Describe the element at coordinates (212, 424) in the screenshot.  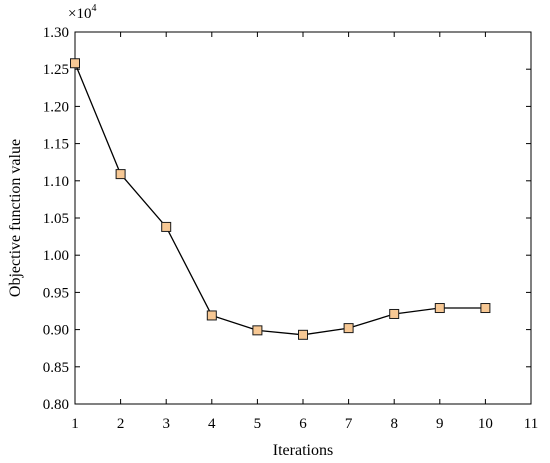
I see `x-tick-label: 4` at that location.